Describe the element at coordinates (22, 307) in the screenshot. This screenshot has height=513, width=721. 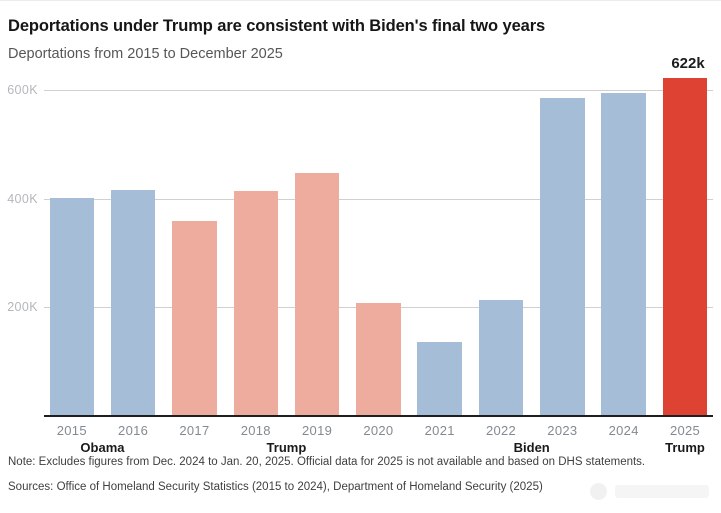
I see `y-axis-label-200k: 200K` at that location.